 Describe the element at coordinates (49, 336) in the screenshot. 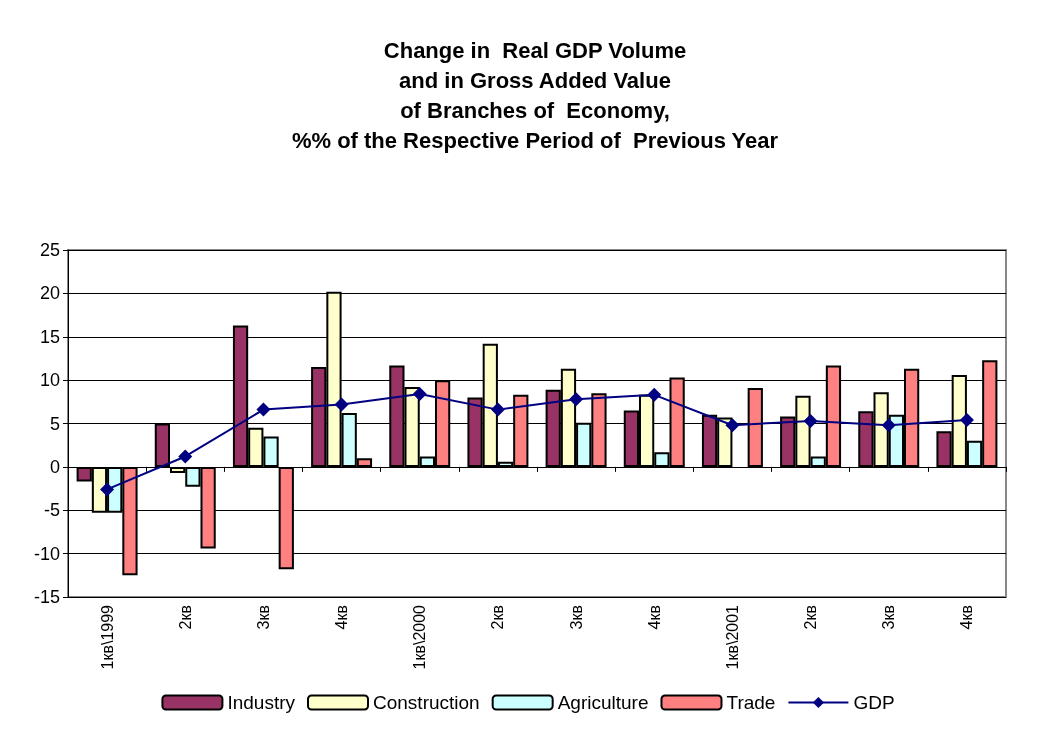

I see `y-tick-label: 15` at that location.